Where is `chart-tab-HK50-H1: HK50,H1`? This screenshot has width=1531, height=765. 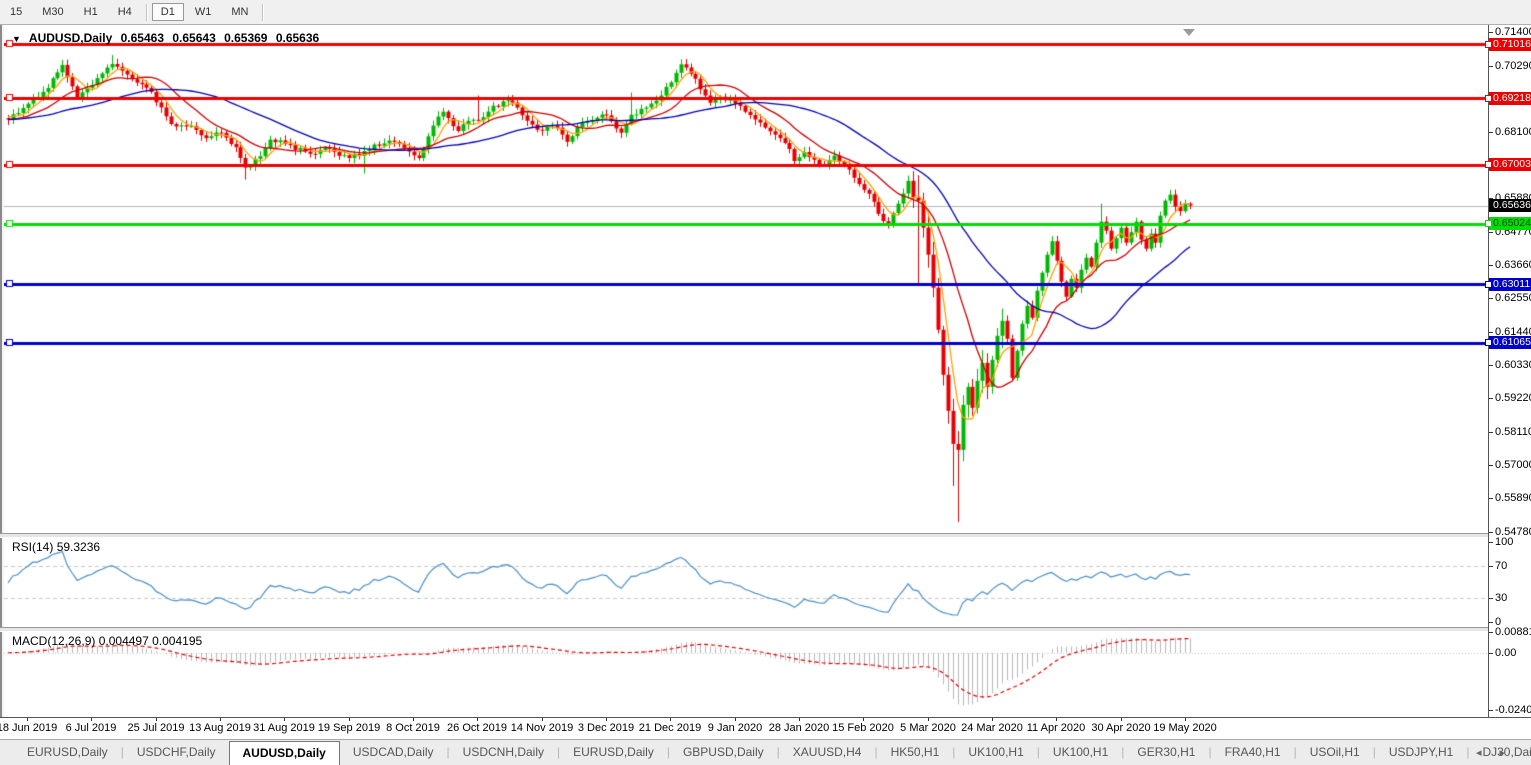 chart-tab-HK50-H1: HK50,H1 is located at coordinates (915, 752).